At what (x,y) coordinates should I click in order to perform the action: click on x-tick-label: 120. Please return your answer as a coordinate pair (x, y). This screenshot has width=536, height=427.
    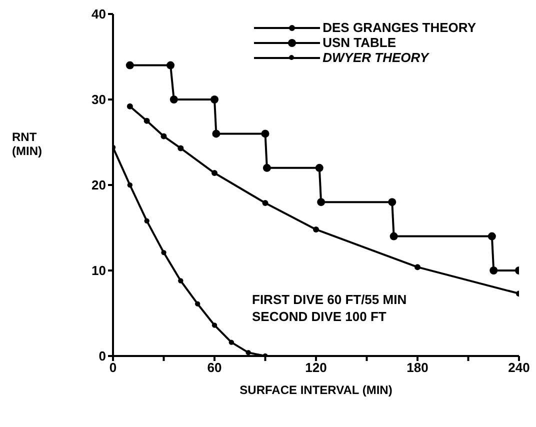
    Looking at the image, I should click on (316, 368).